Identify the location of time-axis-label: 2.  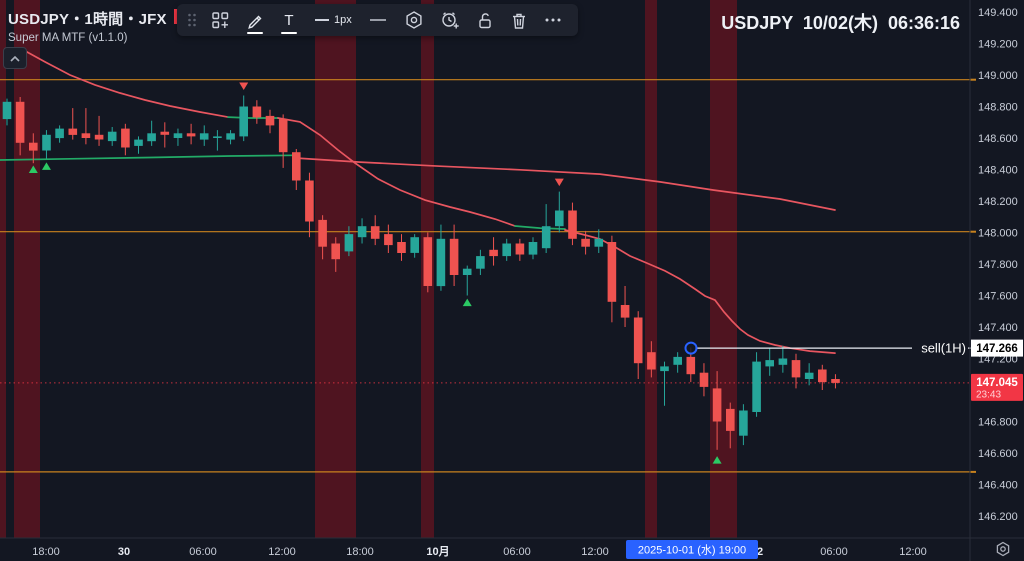
(760, 552).